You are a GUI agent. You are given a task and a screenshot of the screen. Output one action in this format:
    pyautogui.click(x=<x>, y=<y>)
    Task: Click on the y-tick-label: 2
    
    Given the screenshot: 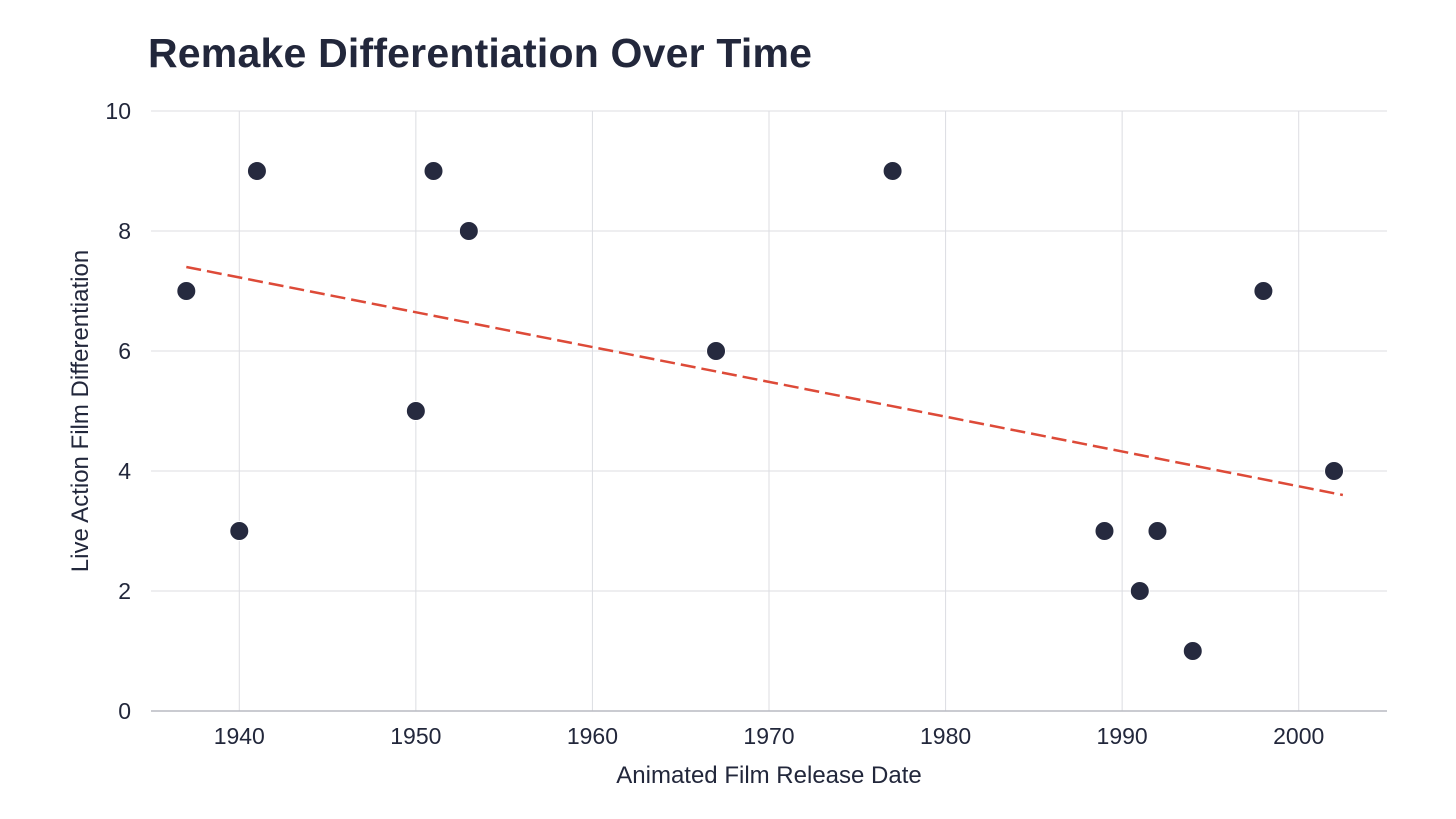 What is the action you would take?
    pyautogui.click(x=124, y=591)
    